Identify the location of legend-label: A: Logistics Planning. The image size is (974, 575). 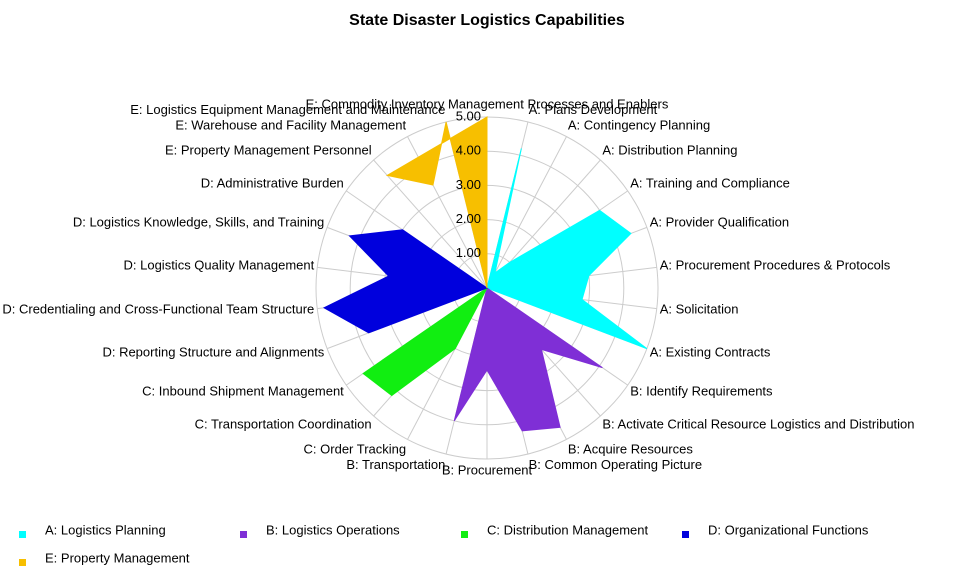
(105, 529).